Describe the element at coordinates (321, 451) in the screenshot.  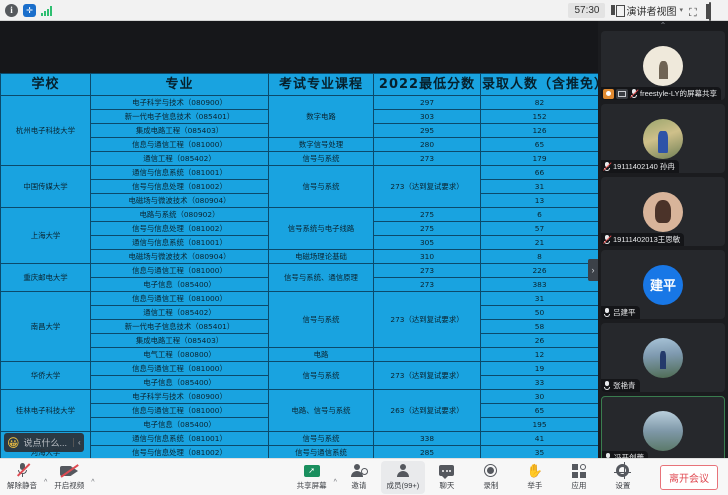
I see `cell-course: 信号与通信系统` at that location.